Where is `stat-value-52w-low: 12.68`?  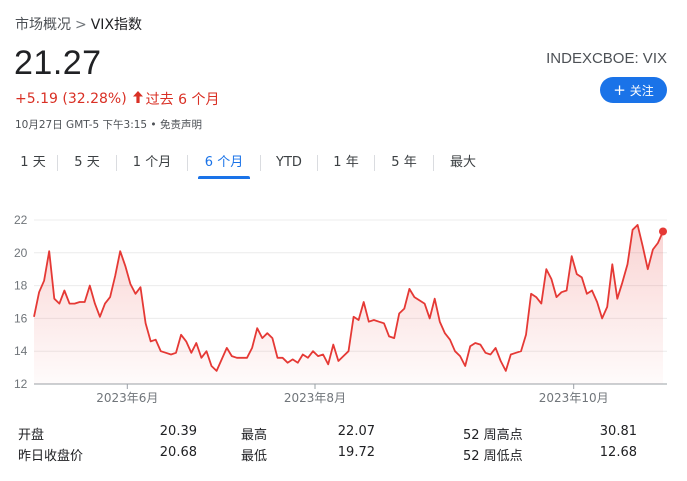
stat-value-52w-low: 12.68 is located at coordinates (618, 452).